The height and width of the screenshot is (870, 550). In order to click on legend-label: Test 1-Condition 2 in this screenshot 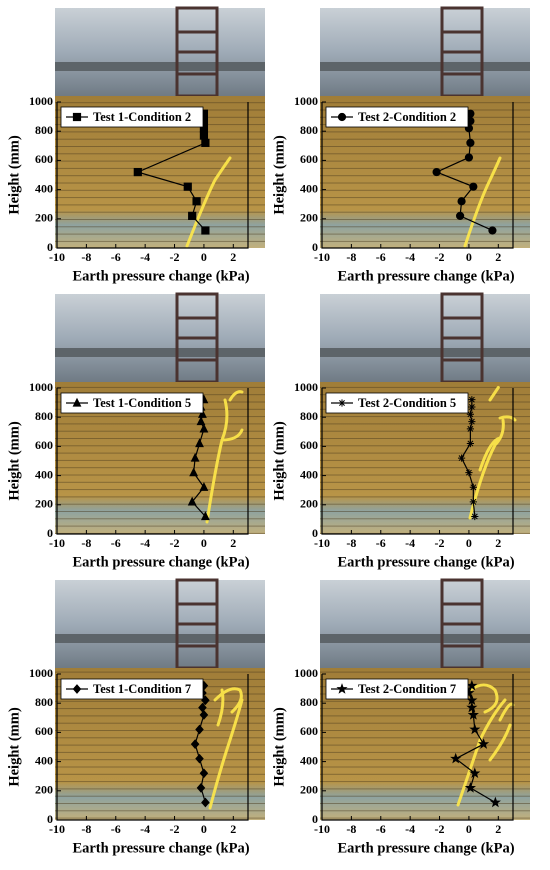, I will do `click(142, 117)`.